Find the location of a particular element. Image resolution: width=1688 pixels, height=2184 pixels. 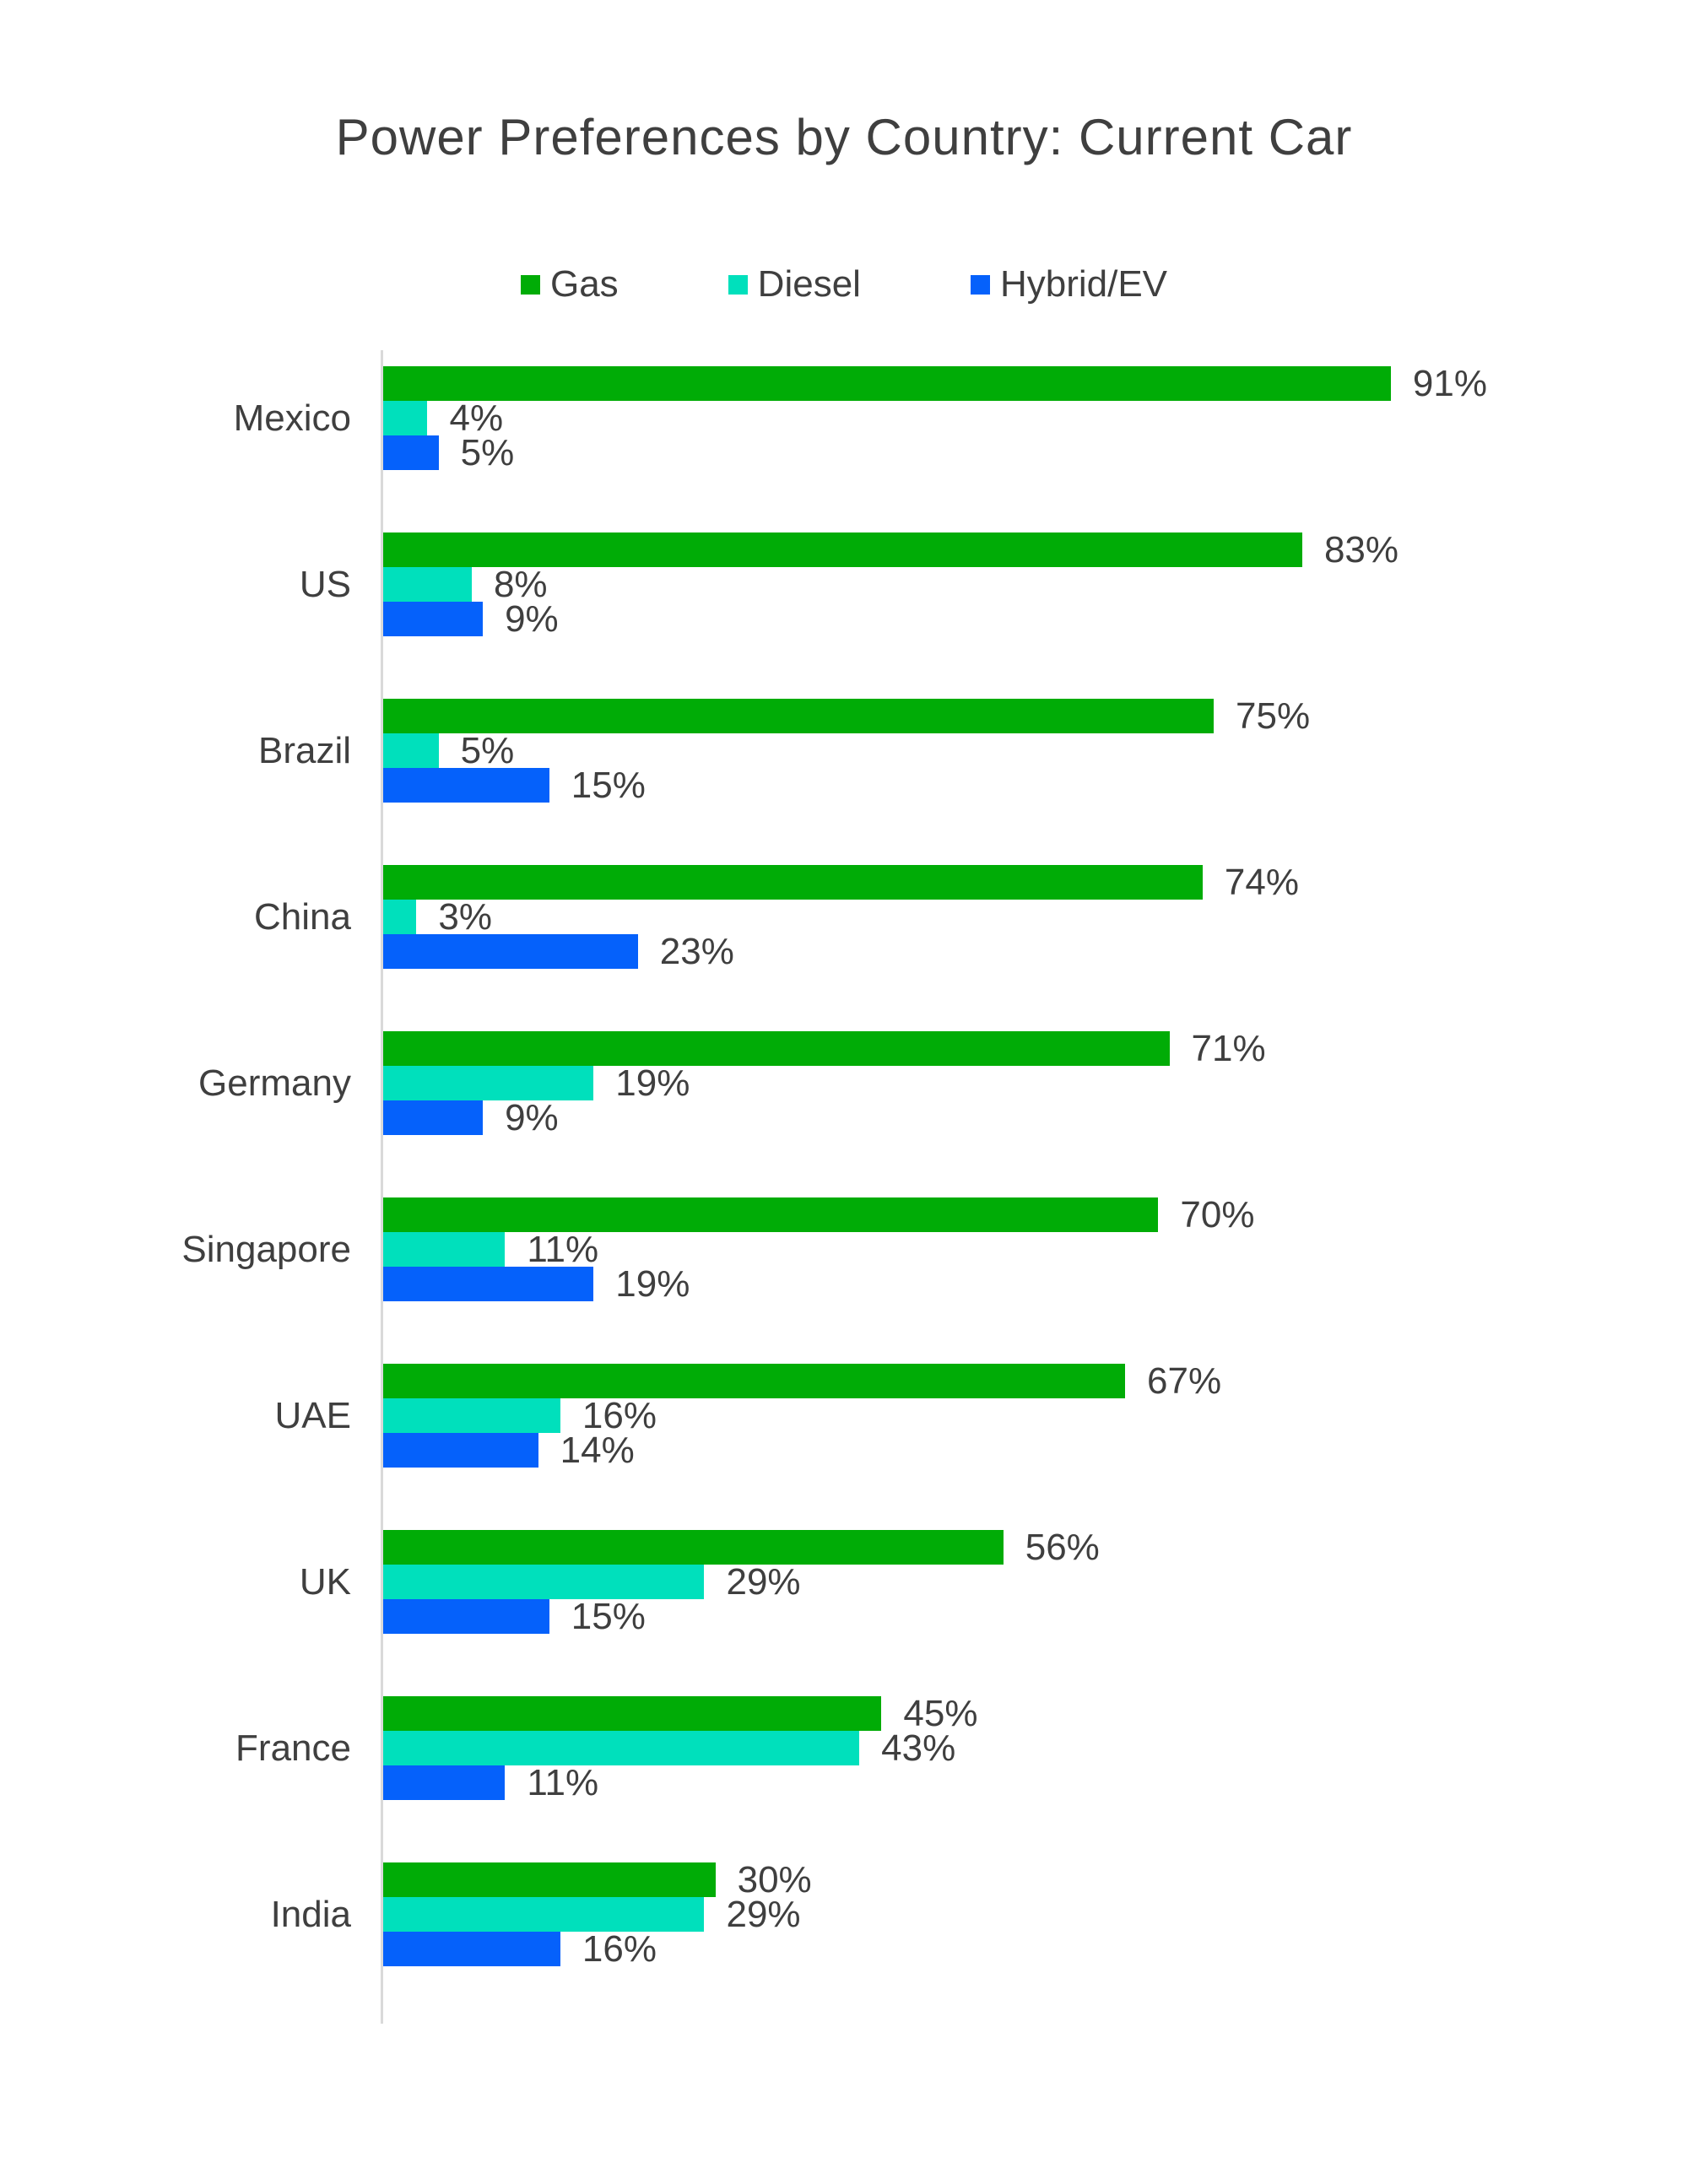

country-bars: 30% 29% 16% is located at coordinates (937, 1914).